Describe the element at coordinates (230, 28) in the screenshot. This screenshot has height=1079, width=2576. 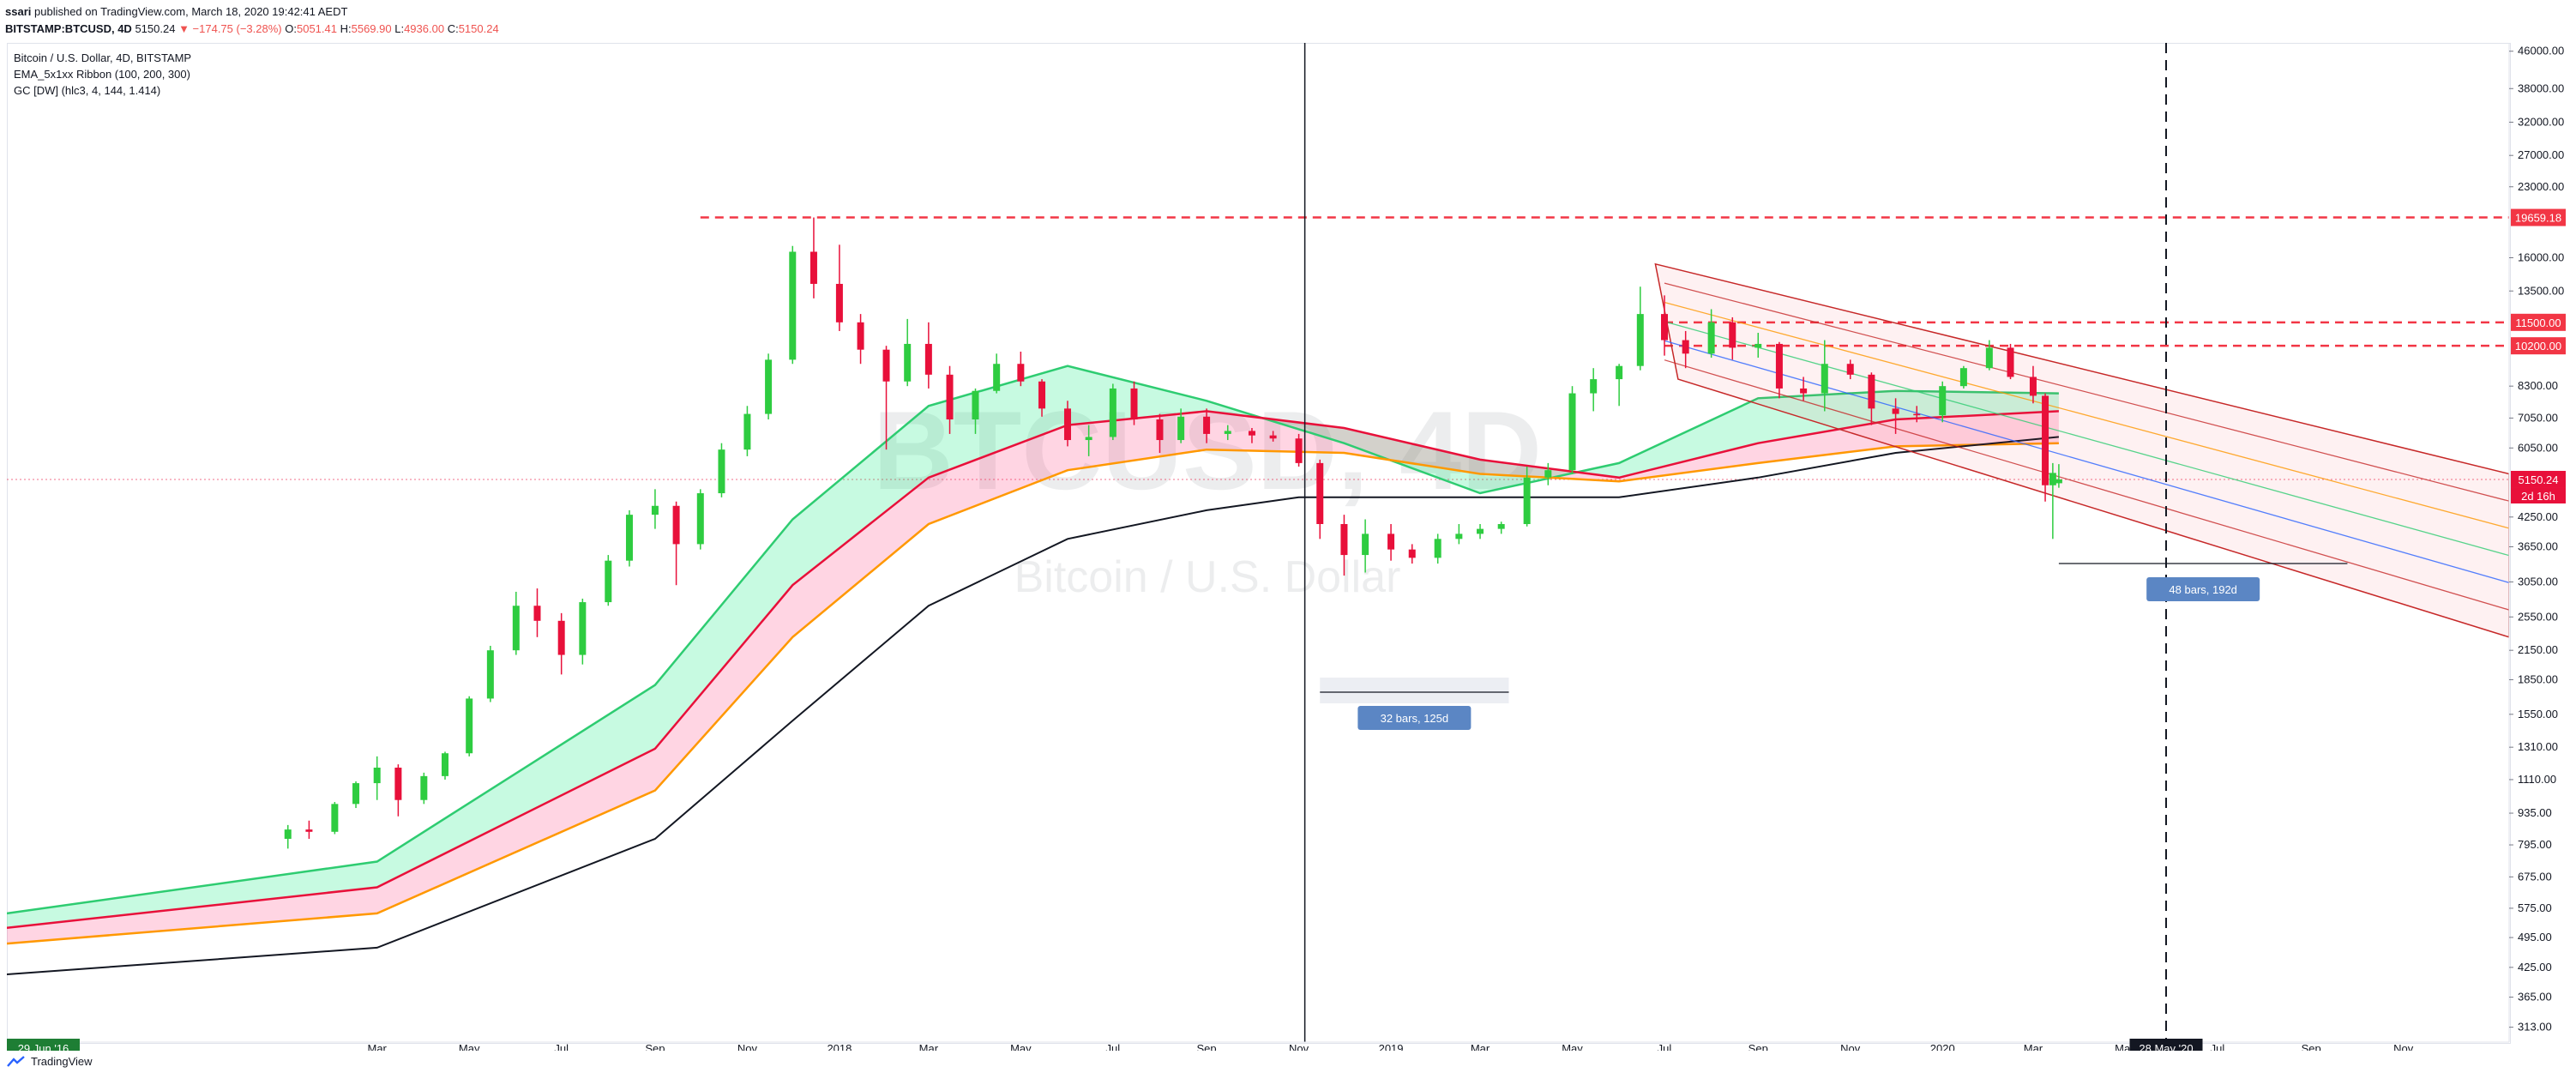
I see `price-change: ▼ −174.75 (−3.28%)` at that location.